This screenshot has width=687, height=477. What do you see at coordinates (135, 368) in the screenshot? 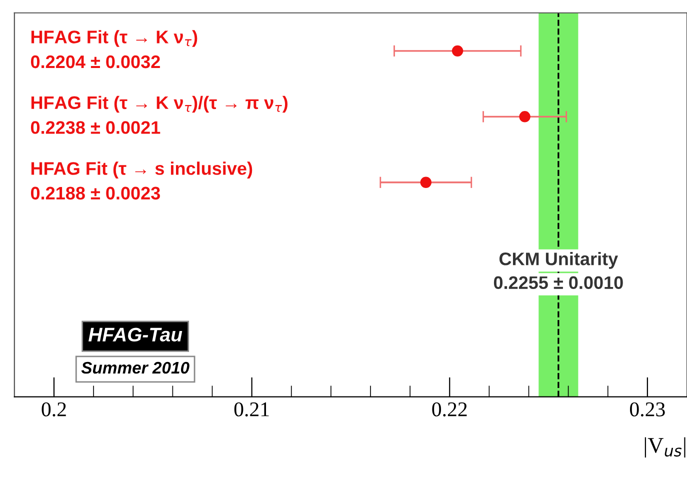
I see `annotation: Summer 2010` at bounding box center [135, 368].